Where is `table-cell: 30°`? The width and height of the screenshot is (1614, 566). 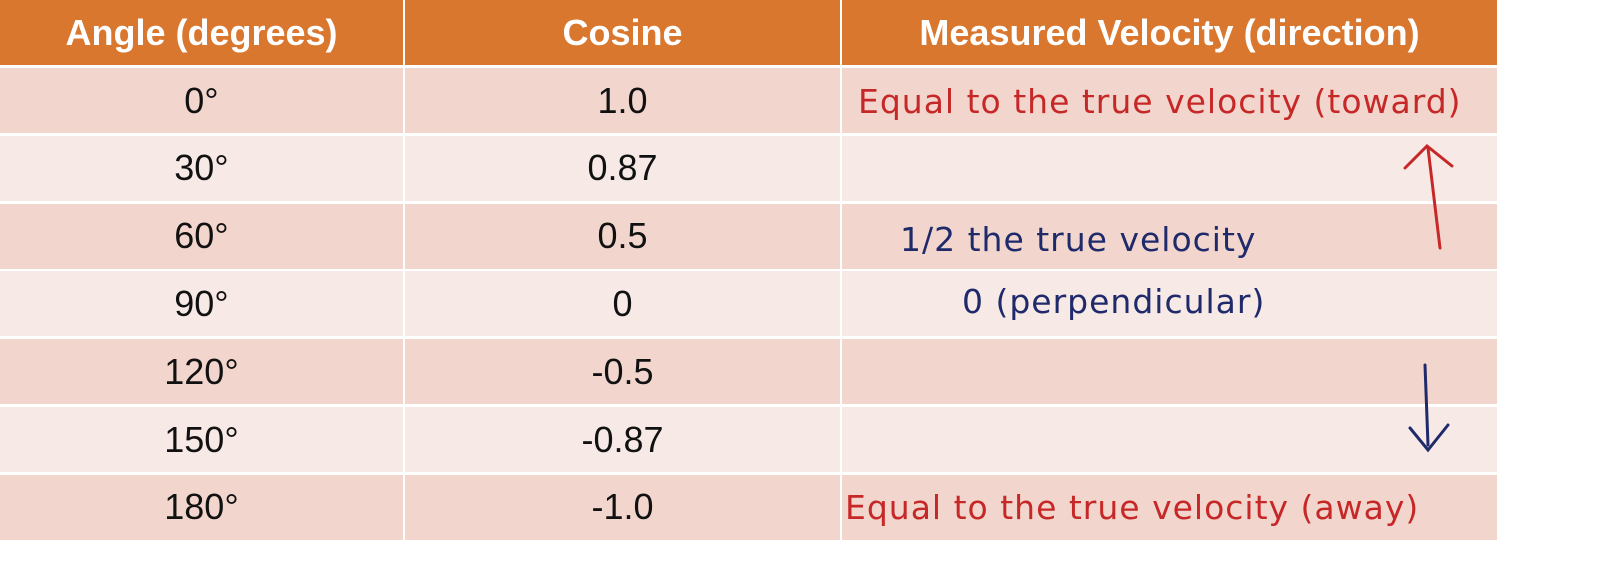
table-cell: 30° is located at coordinates (201, 168).